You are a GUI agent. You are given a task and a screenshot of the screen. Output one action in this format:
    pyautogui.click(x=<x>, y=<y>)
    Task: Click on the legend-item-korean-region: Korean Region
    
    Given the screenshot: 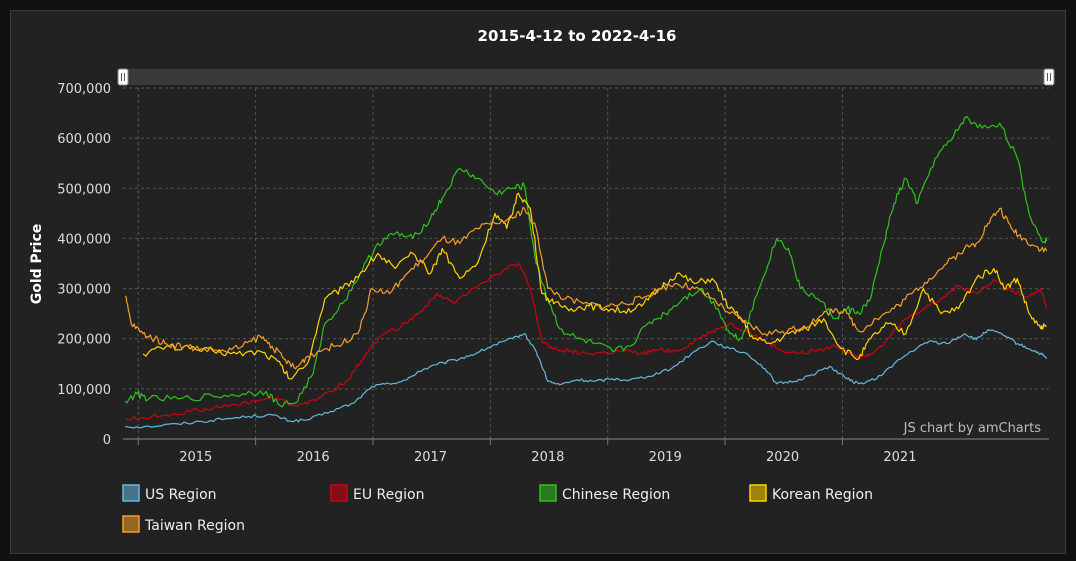 What is the action you would take?
    pyautogui.click(x=811, y=493)
    